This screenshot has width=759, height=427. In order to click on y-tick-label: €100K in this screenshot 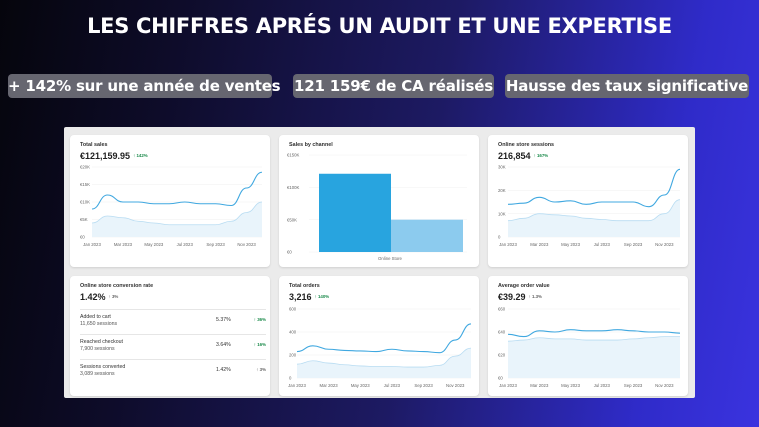, I will do `click(293, 187)`.